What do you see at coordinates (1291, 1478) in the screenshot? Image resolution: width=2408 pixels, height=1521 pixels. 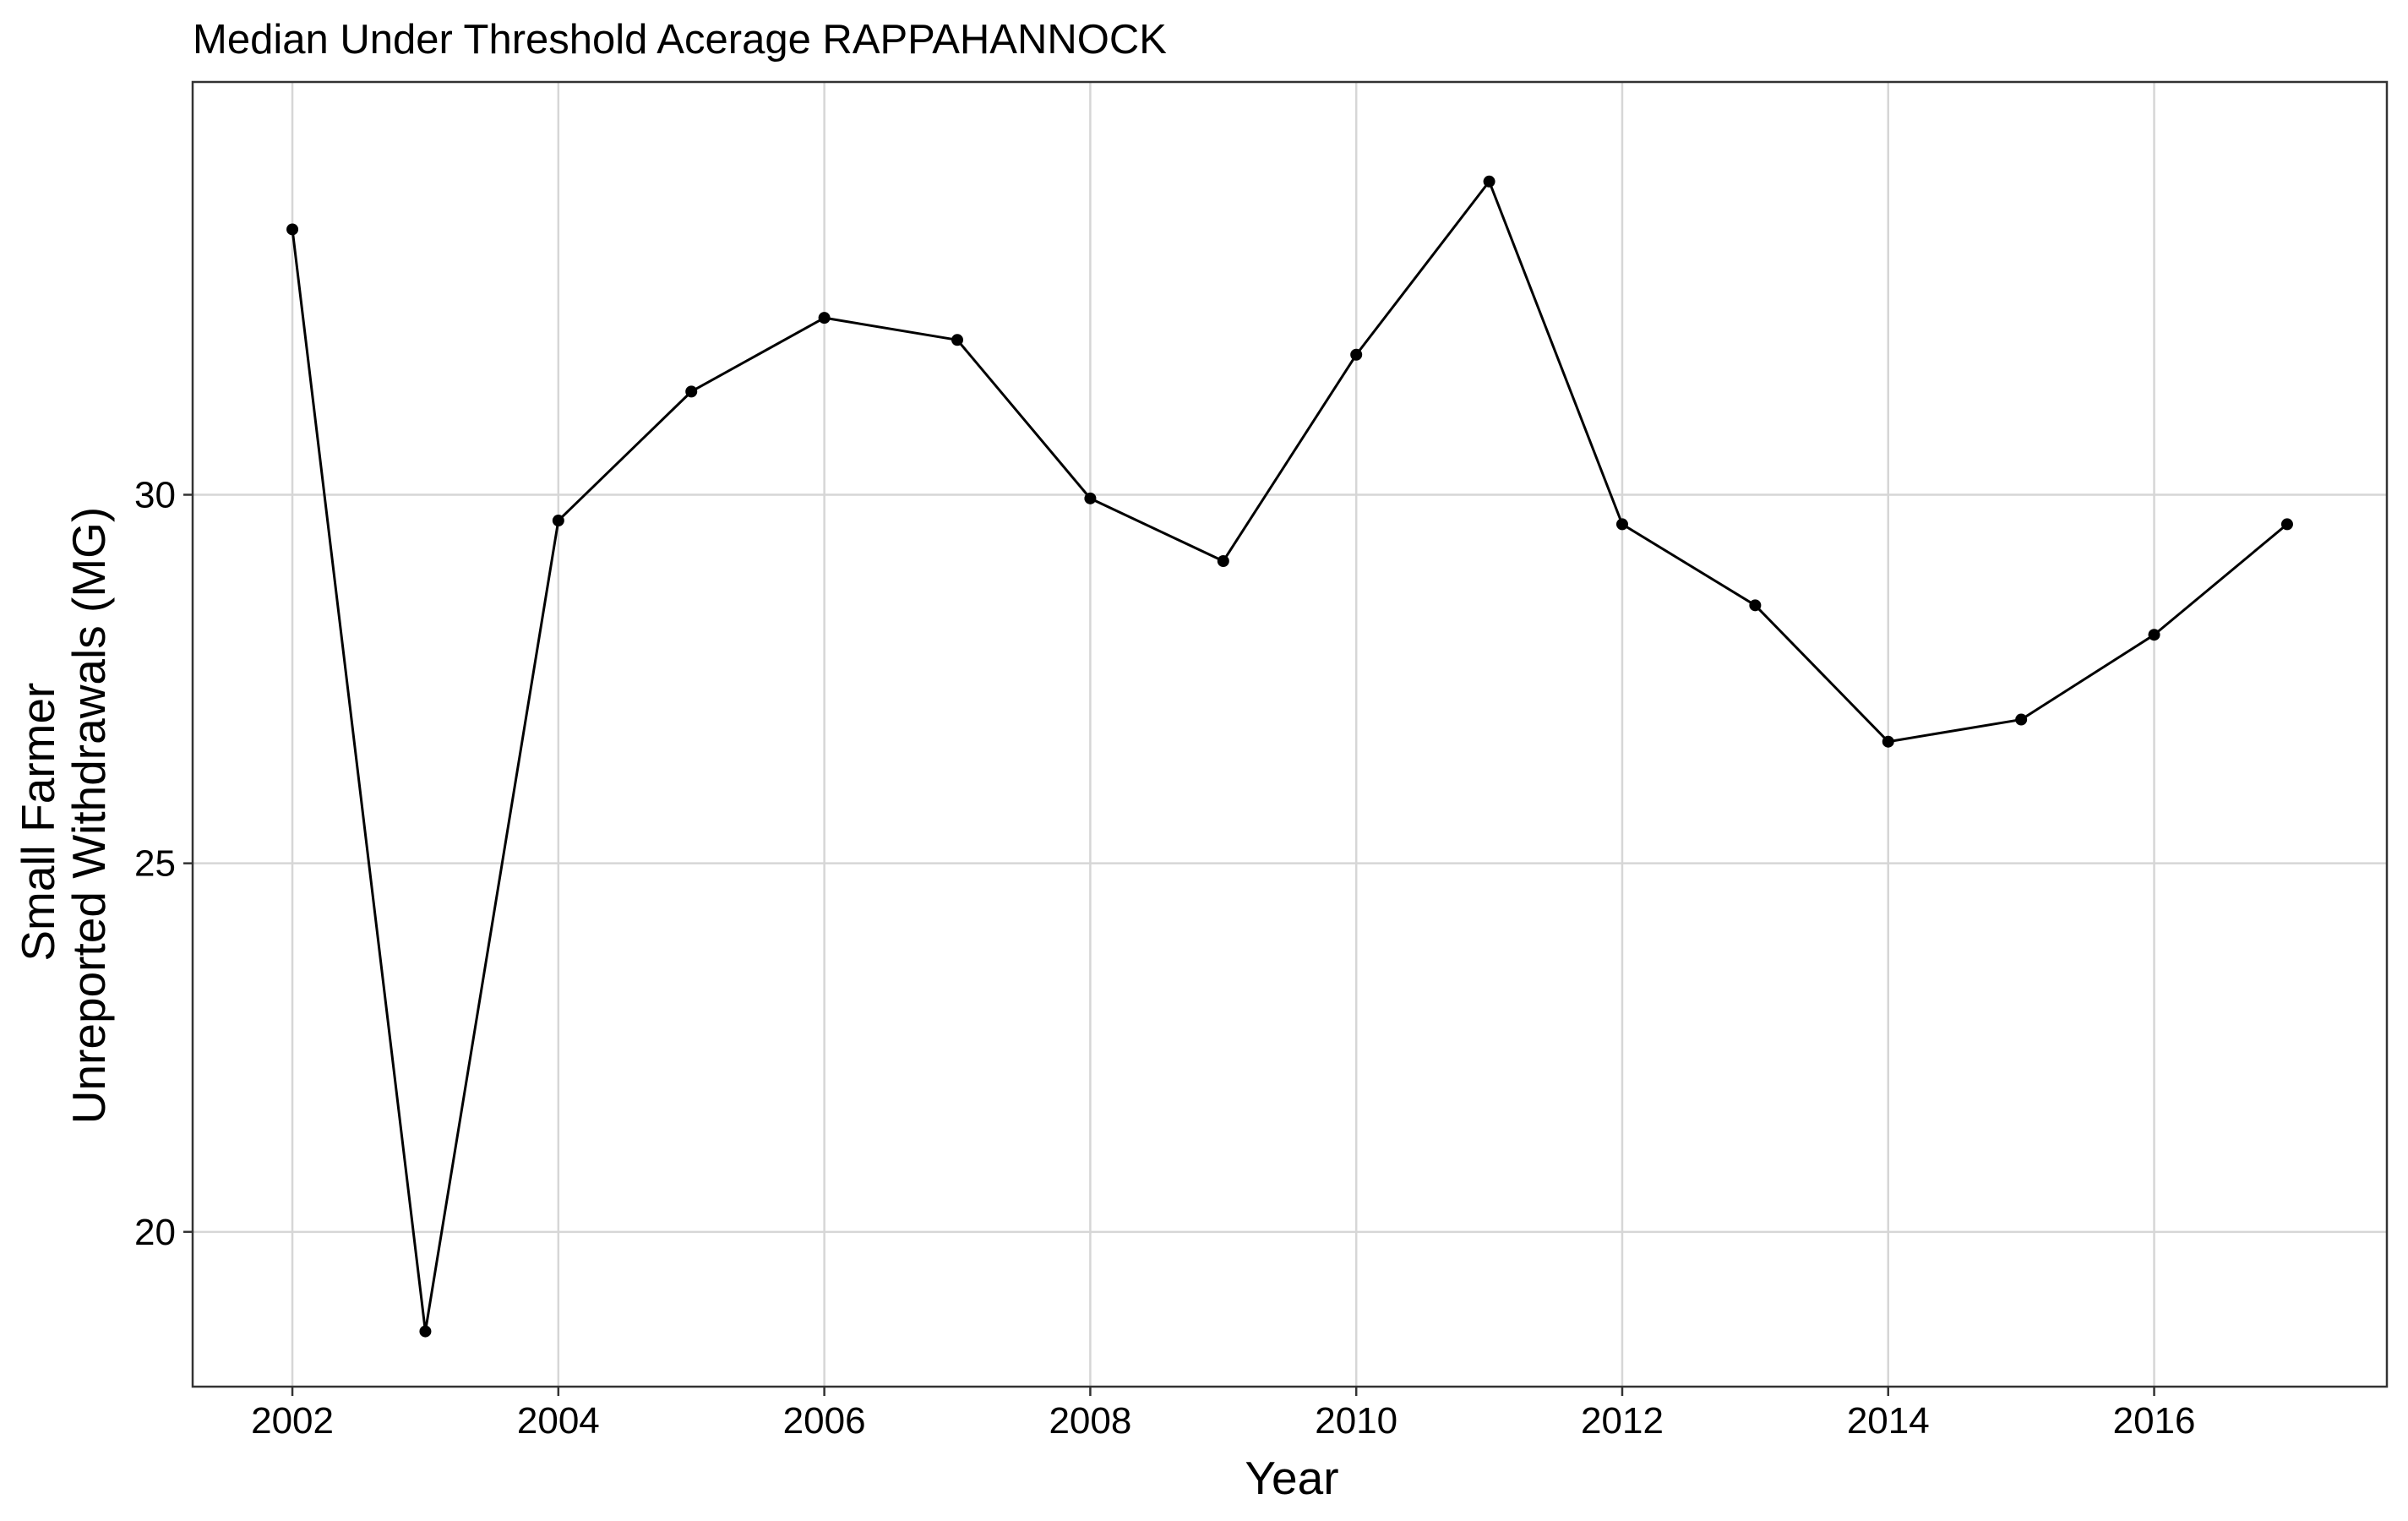 I see `x-axis-title: Year` at bounding box center [1291, 1478].